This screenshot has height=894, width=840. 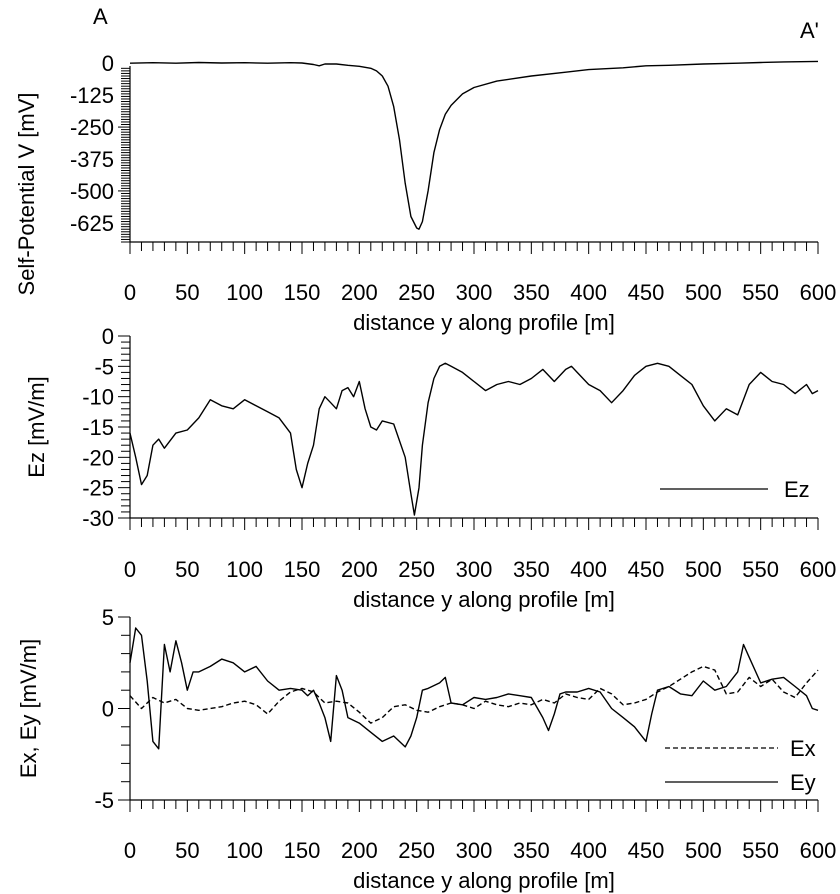 What do you see at coordinates (92, 127) in the screenshot?
I see `y-tick-label: -250` at bounding box center [92, 127].